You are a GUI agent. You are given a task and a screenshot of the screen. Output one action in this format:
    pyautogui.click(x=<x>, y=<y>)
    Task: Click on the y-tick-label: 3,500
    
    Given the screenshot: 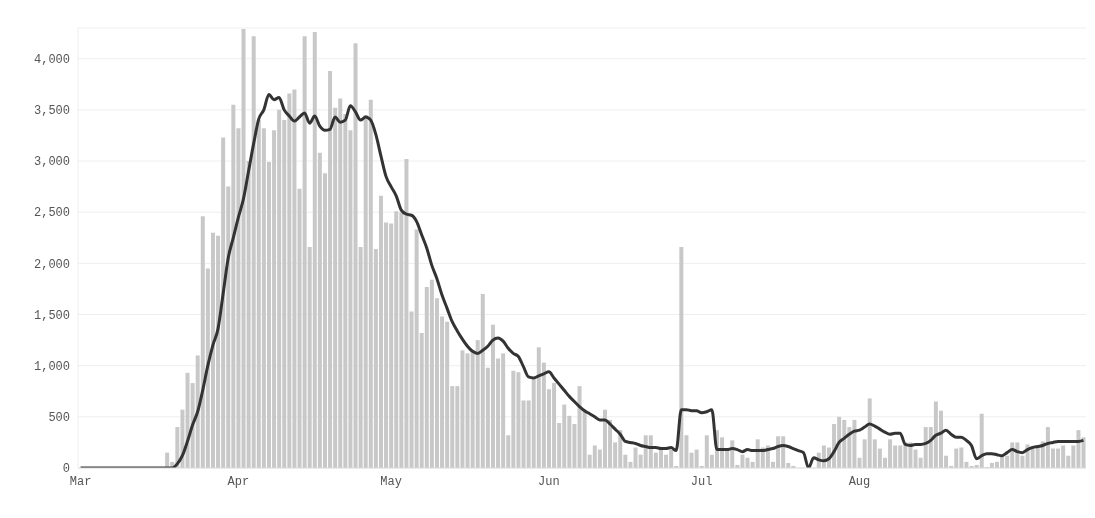 What is the action you would take?
    pyautogui.click(x=51, y=111)
    